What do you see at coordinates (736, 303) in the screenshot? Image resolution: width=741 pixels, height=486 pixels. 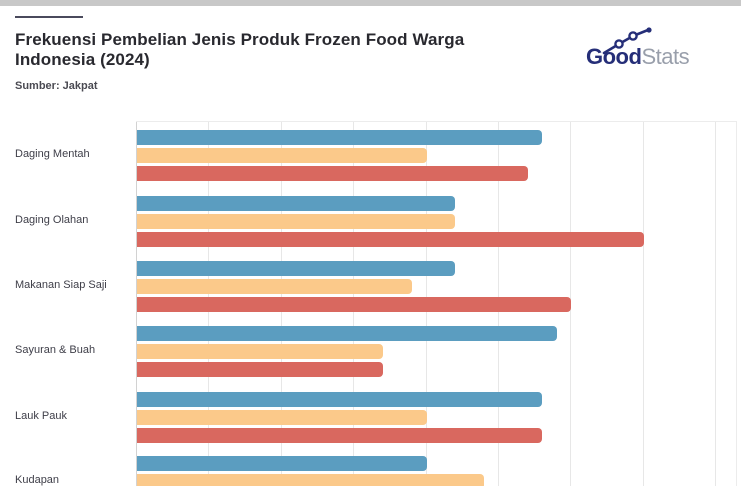 I see `plot-right-border` at bounding box center [736, 303].